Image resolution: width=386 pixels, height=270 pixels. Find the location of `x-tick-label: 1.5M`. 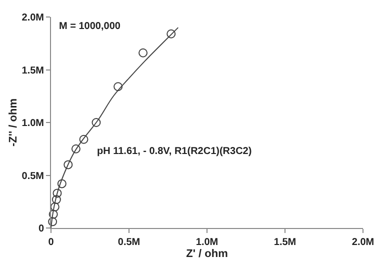

x-tick-label: 1.5M is located at coordinates (285, 242).